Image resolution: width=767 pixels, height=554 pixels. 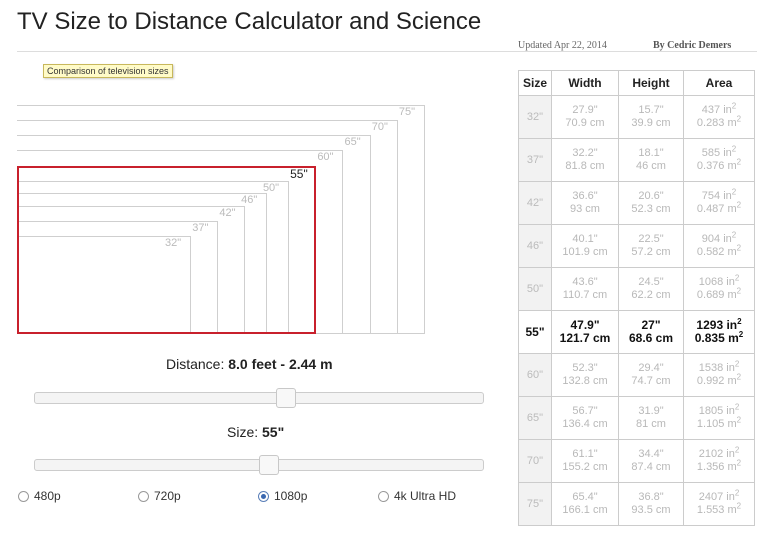 What do you see at coordinates (719, 246) in the screenshot?
I see `cell-area: 904 in2 0.582 m2` at bounding box center [719, 246].